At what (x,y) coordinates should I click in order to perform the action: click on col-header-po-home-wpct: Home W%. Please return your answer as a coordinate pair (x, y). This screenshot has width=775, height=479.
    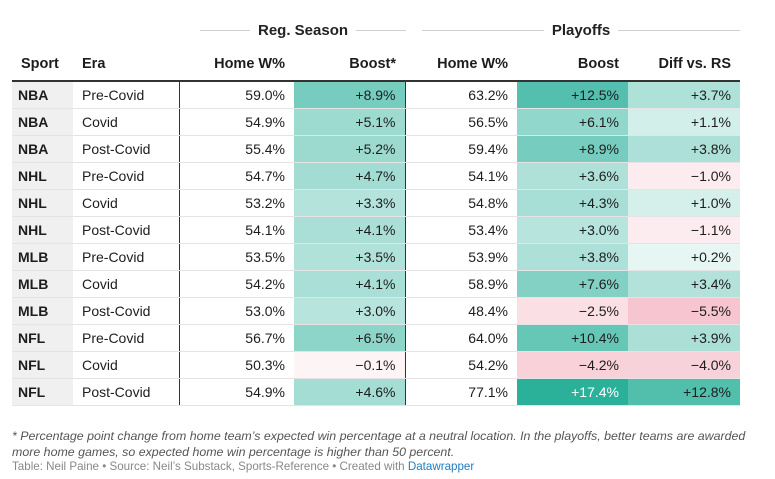
    Looking at the image, I should click on (461, 64).